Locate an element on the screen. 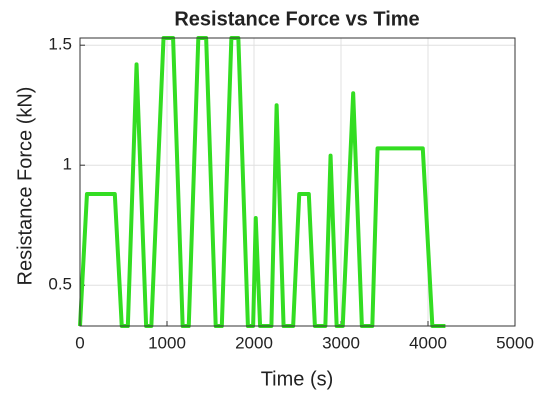  y-tick-label: 1.5 is located at coordinates (60, 44).